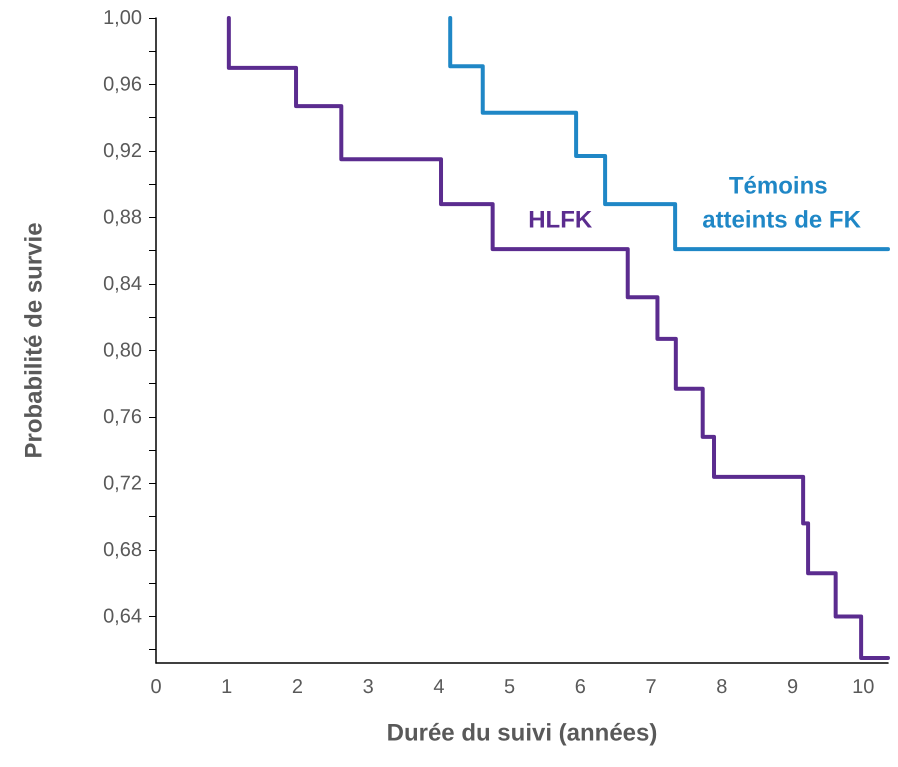 The width and height of the screenshot is (898, 767). Describe the element at coordinates (580, 687) in the screenshot. I see `x-tick-label: 6` at that location.